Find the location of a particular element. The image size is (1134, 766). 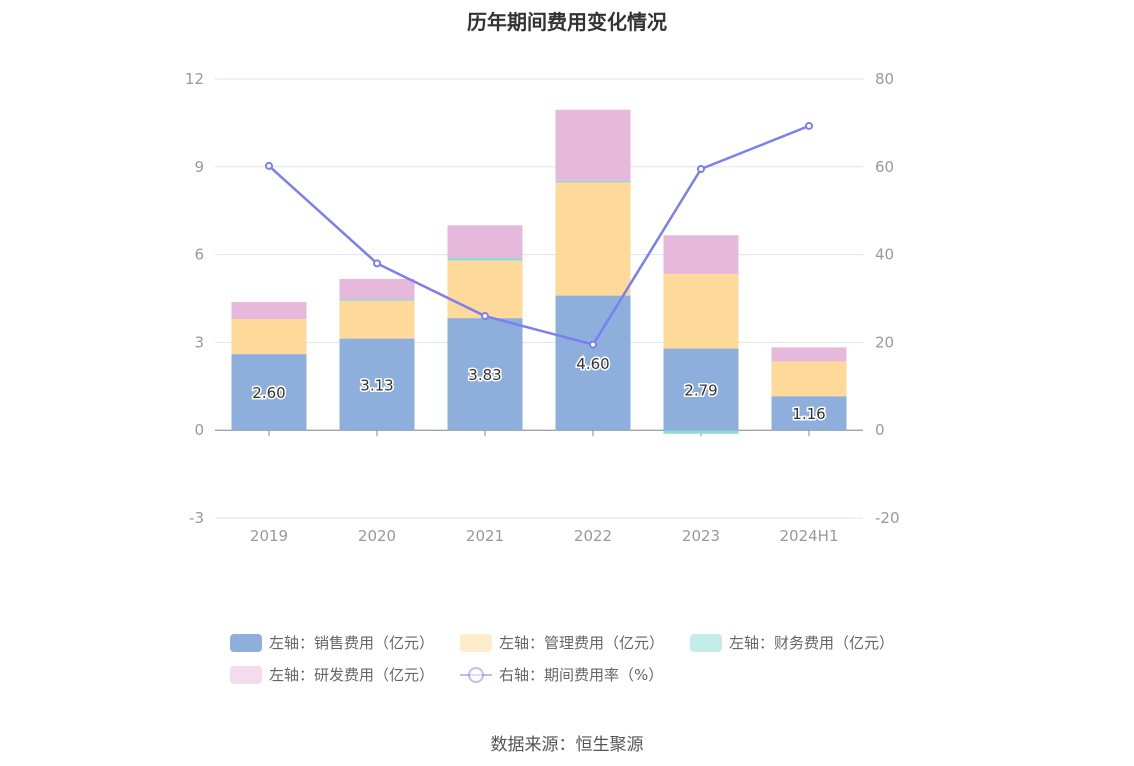

x-axis-tick-label: 2020 is located at coordinates (377, 536).